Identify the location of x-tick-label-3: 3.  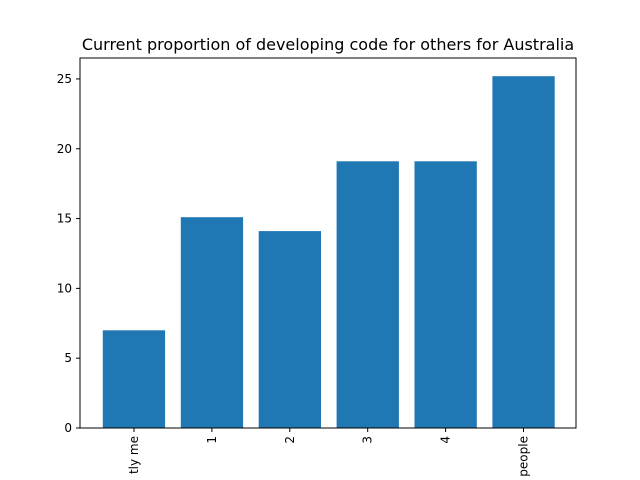
(368, 440).